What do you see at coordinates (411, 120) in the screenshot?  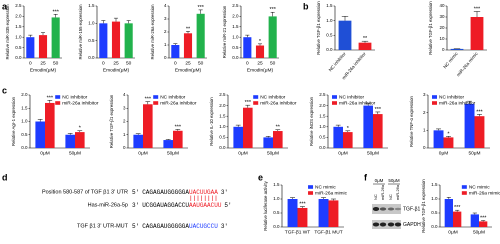 I see `y-axis-label: Relative TNF-α expression` at bounding box center [411, 120].